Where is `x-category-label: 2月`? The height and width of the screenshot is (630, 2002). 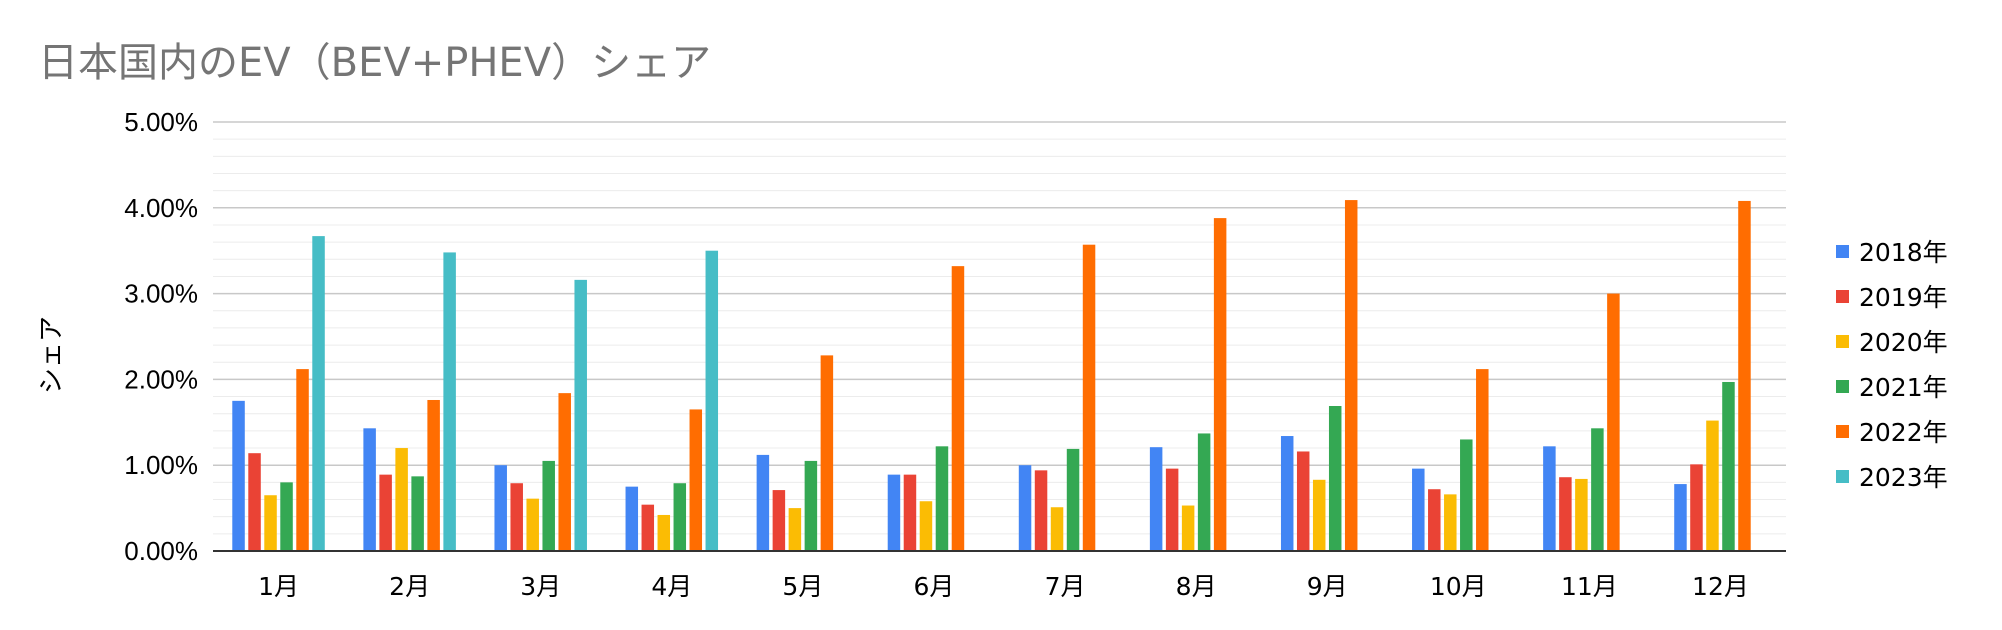 x-category-label: 2月 is located at coordinates (409, 586).